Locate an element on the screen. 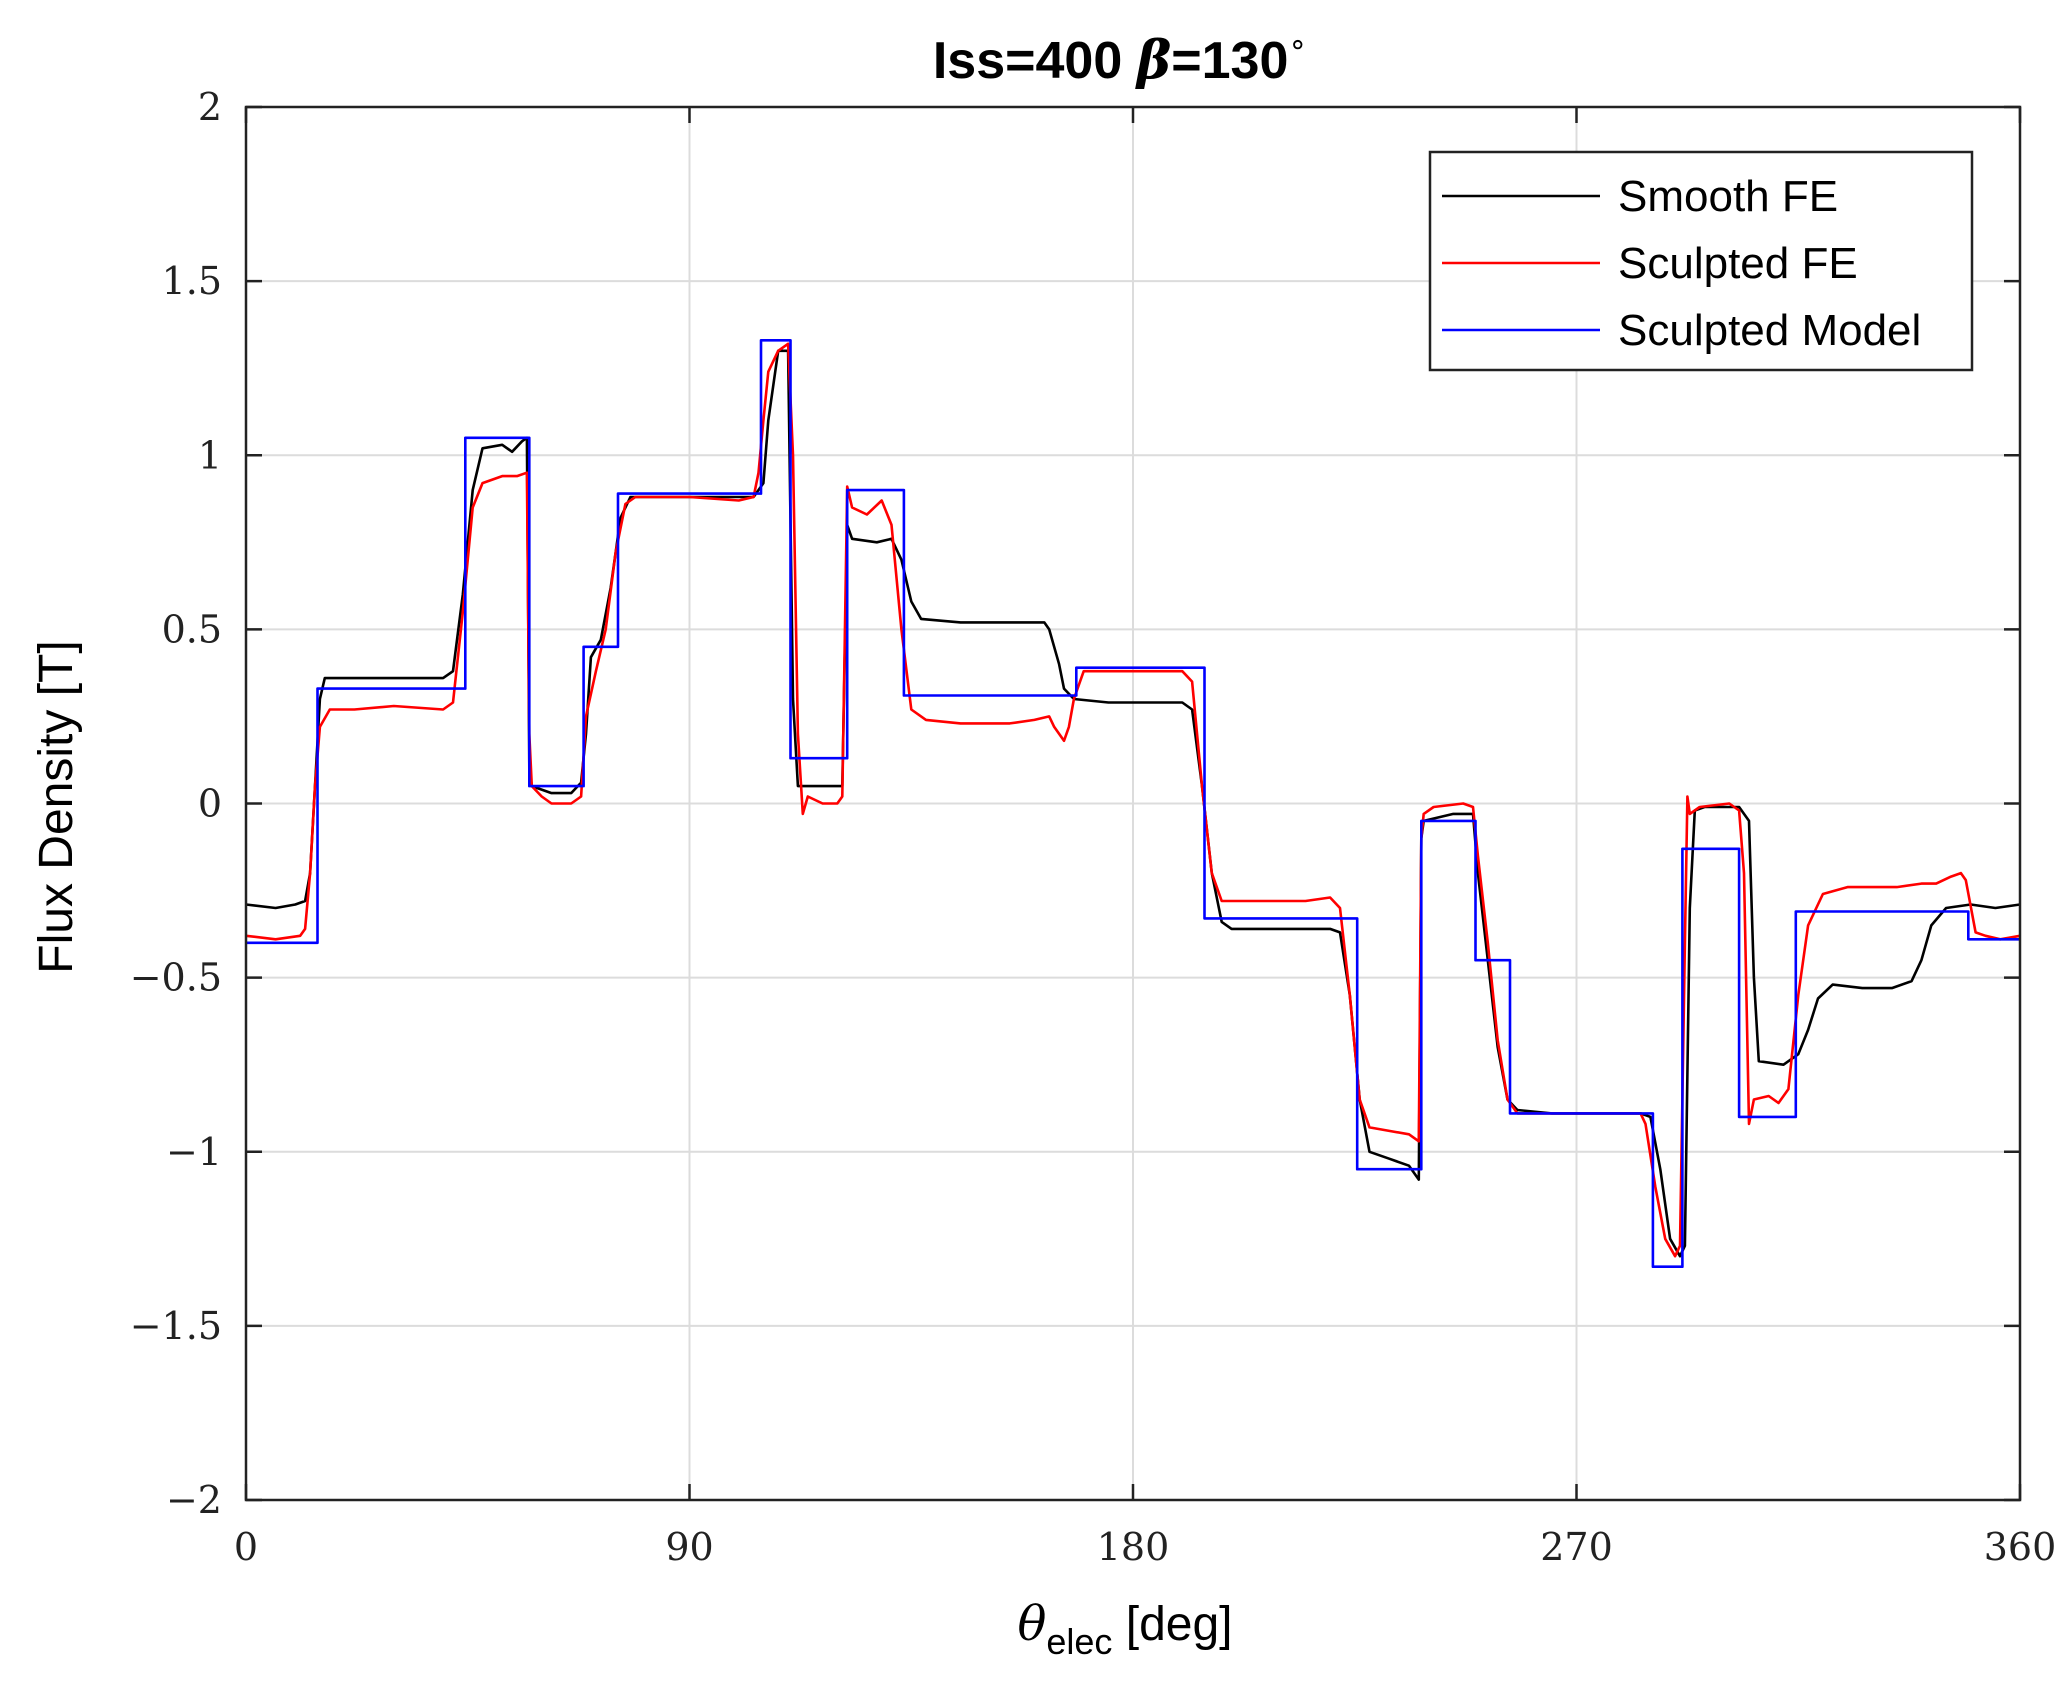 The image size is (2068, 1696). y-axis-label: Flux Density [T] is located at coordinates (56, 806).